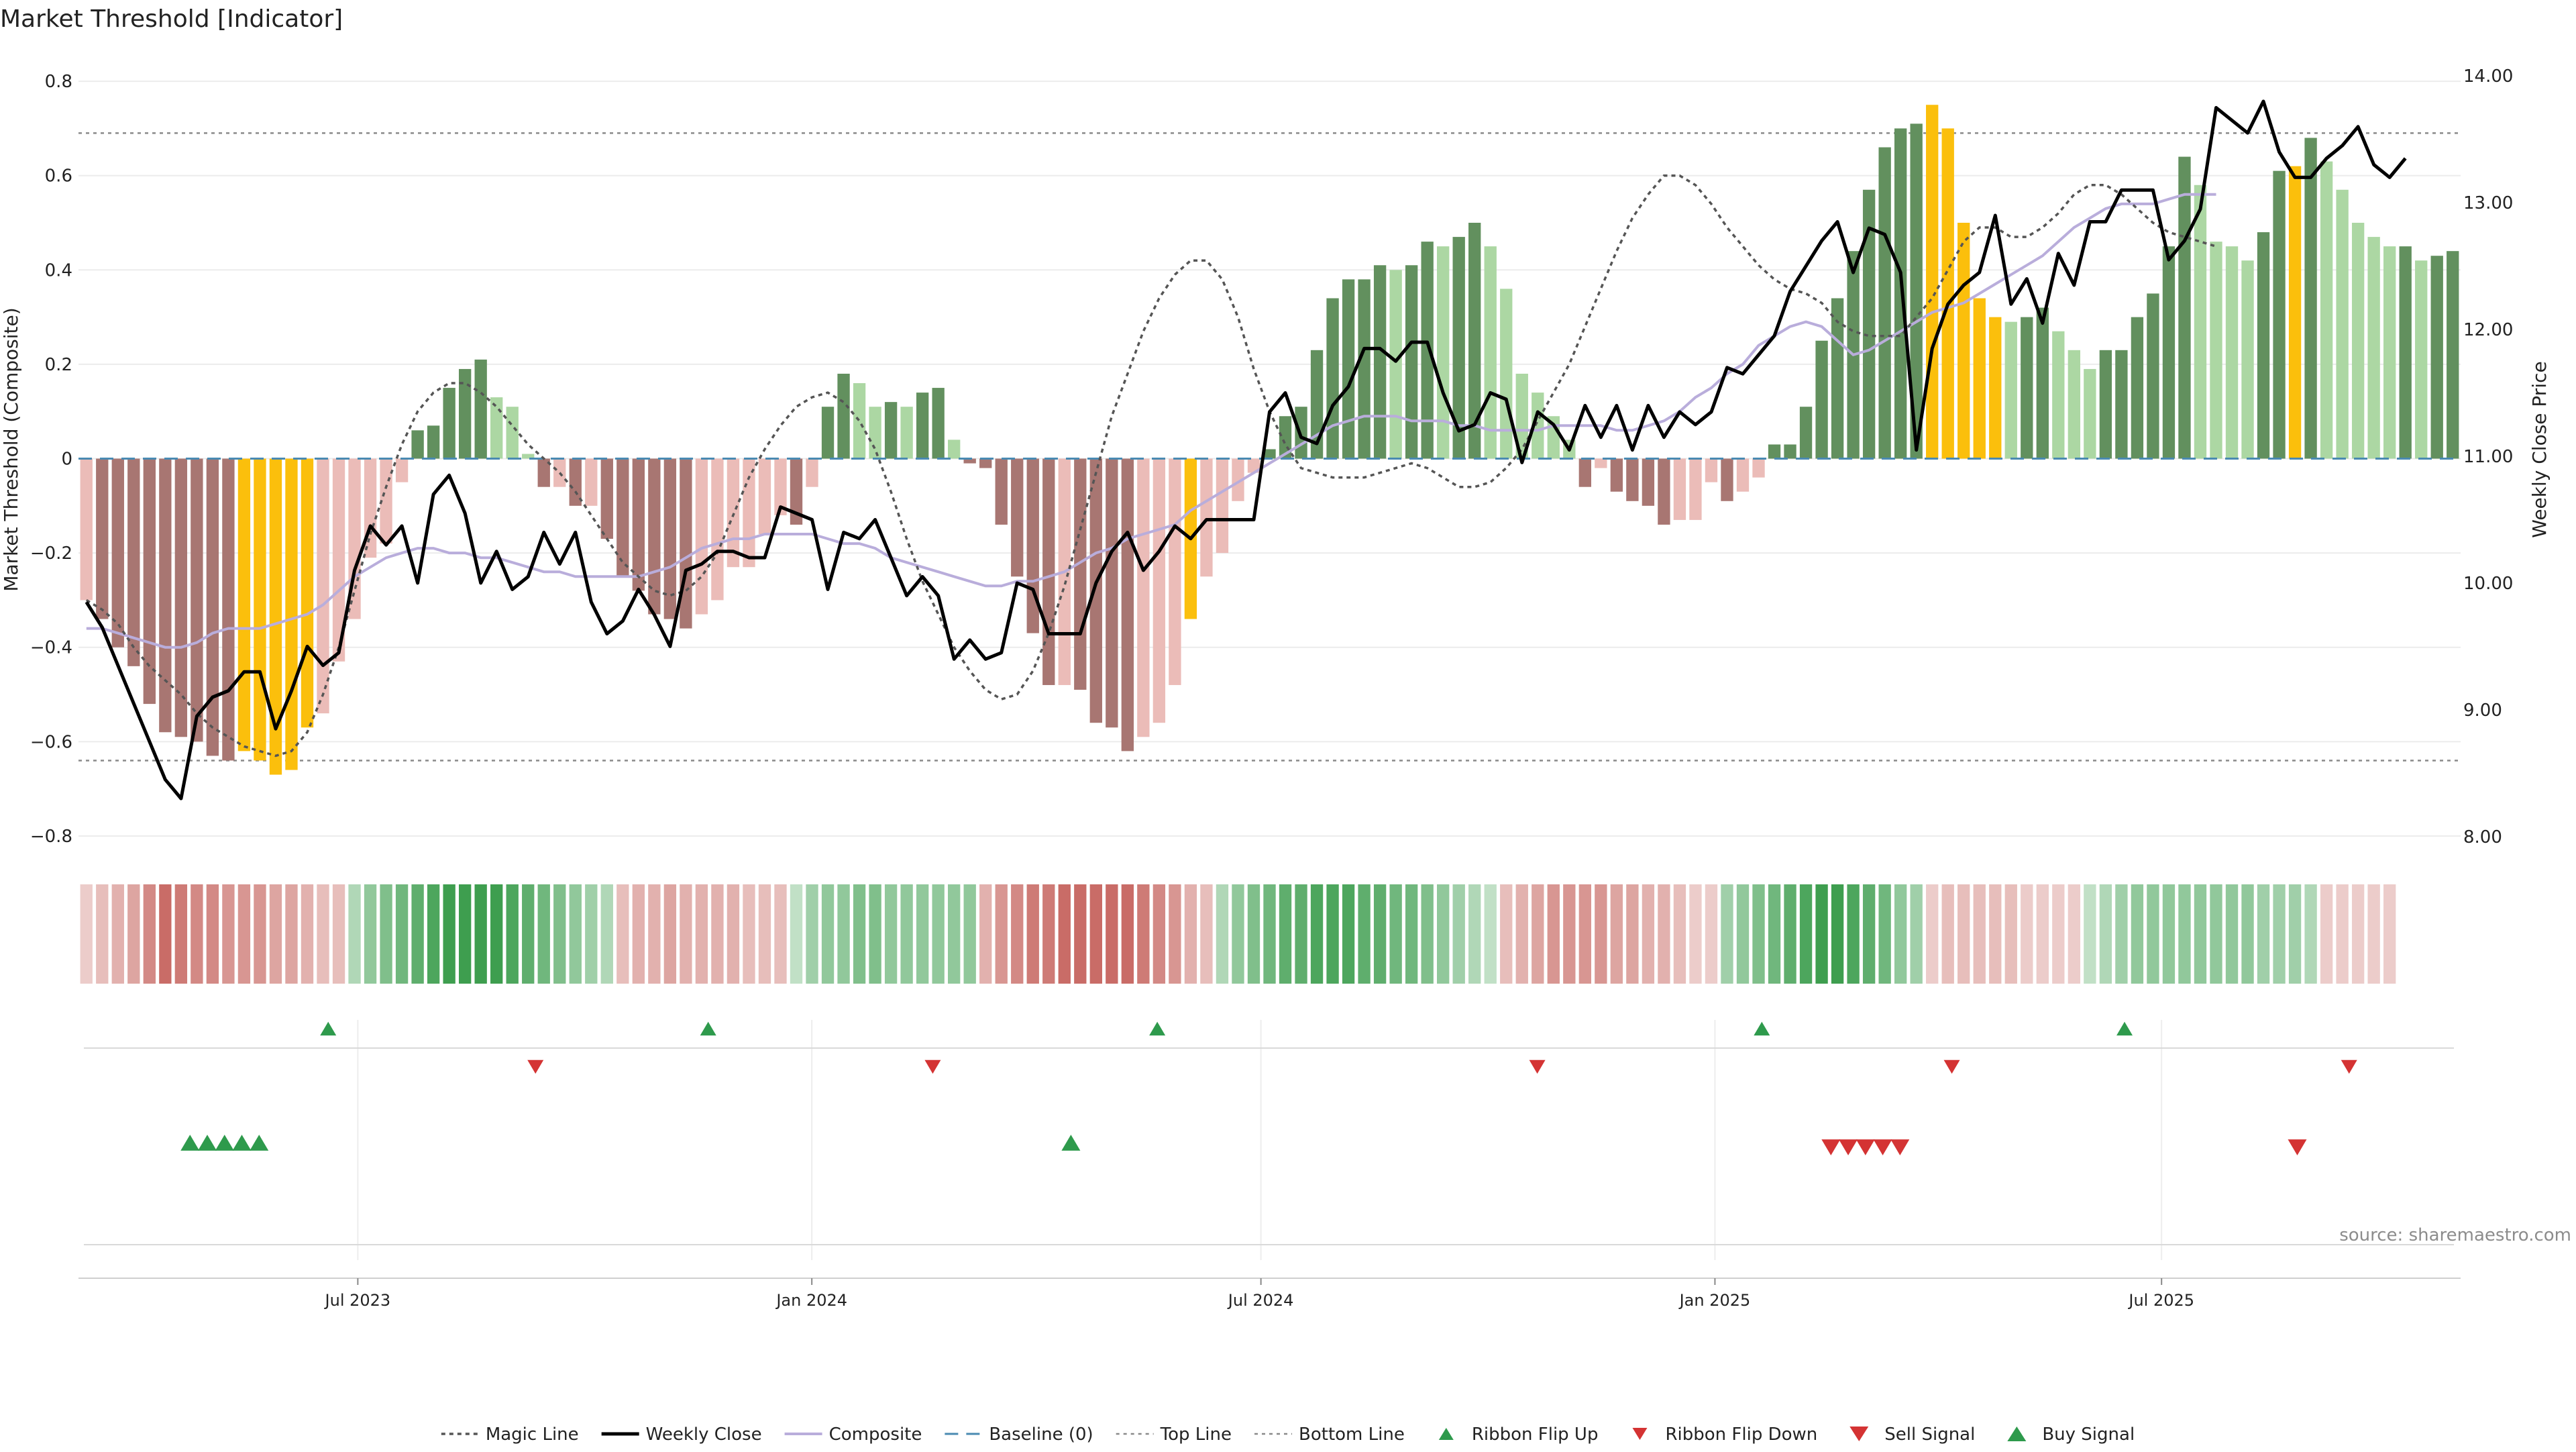  What do you see at coordinates (1019, 1435) in the screenshot?
I see `legend-item: Baseline (0)` at bounding box center [1019, 1435].